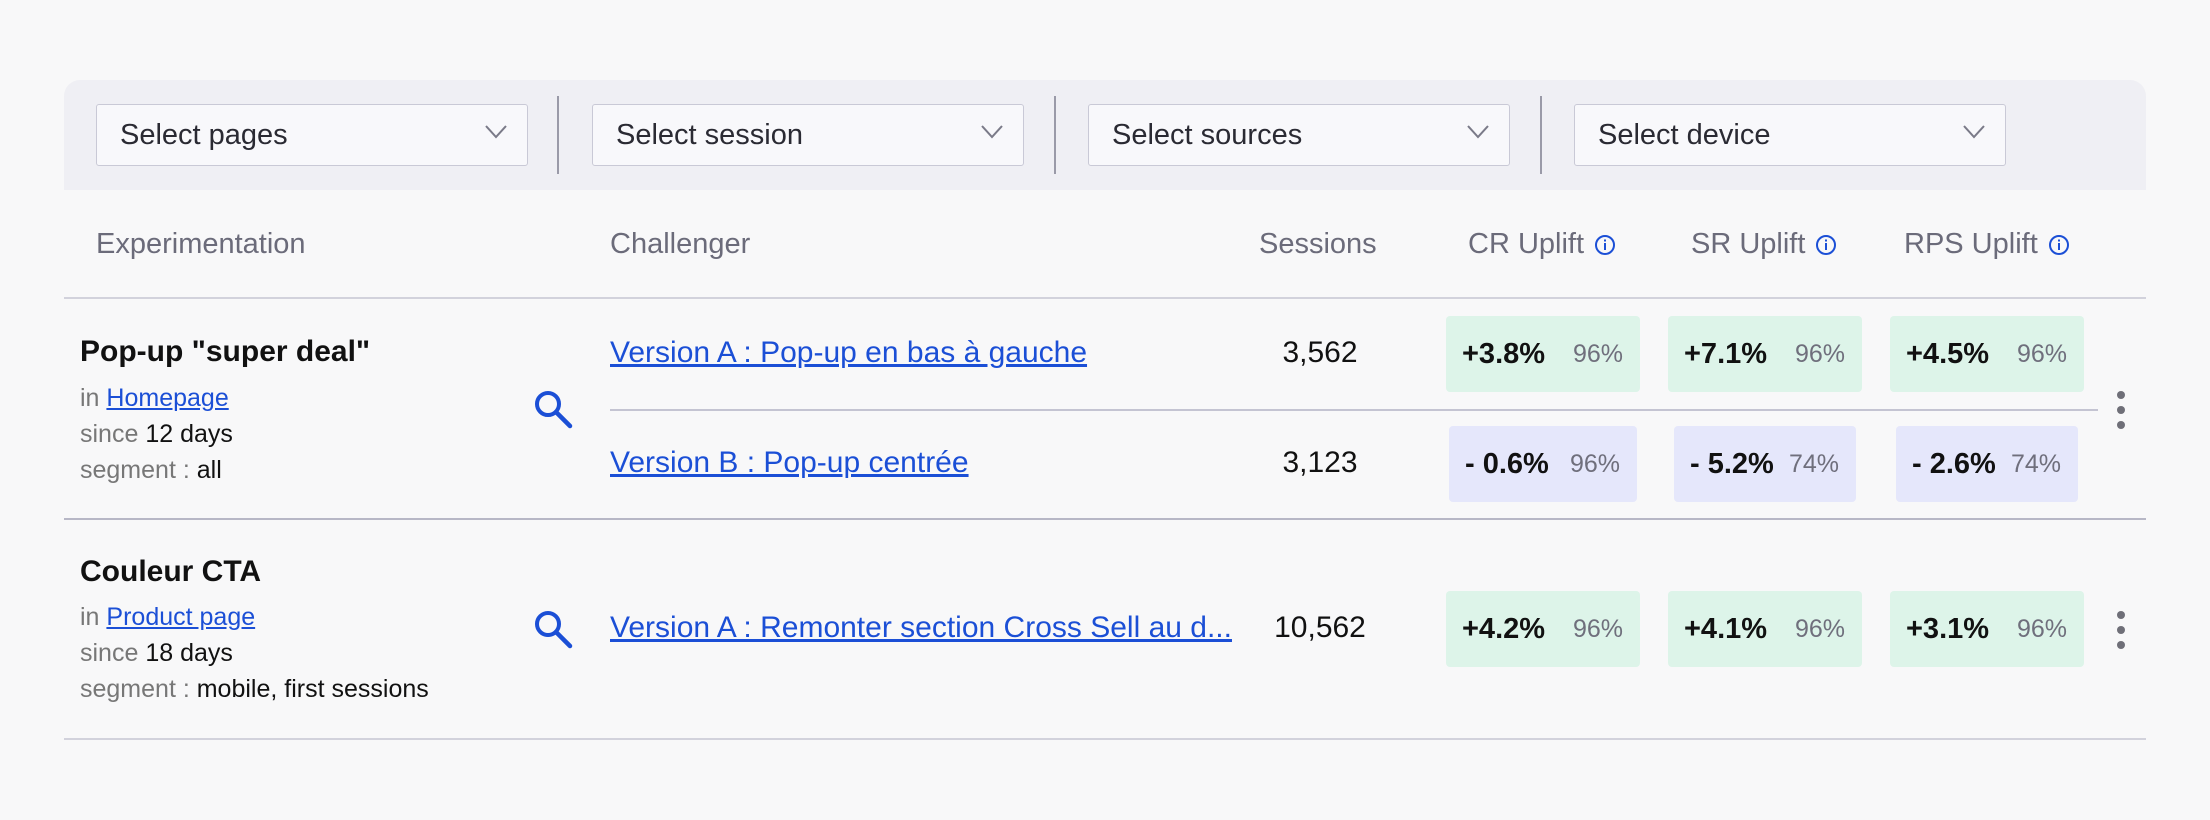 The height and width of the screenshot is (820, 2210). What do you see at coordinates (808, 135) in the screenshot?
I see `select-session-dropdown: Select session` at bounding box center [808, 135].